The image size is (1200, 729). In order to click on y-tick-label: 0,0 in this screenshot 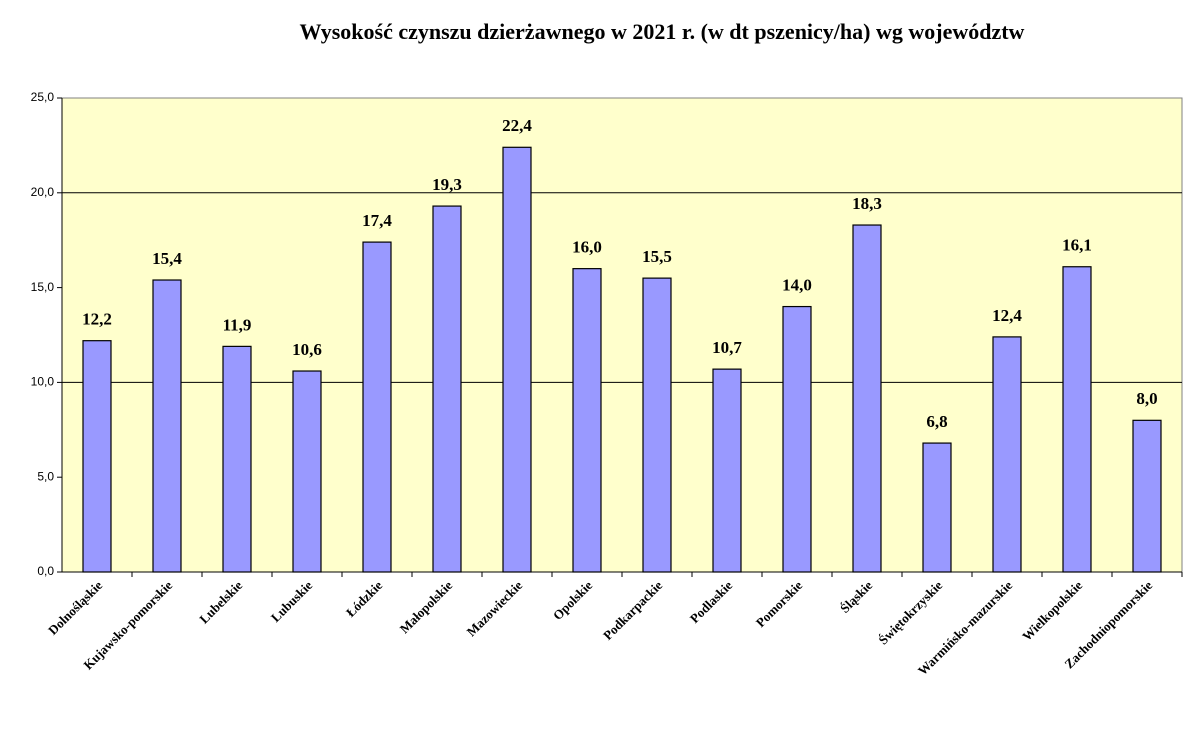, I will do `click(45, 571)`.